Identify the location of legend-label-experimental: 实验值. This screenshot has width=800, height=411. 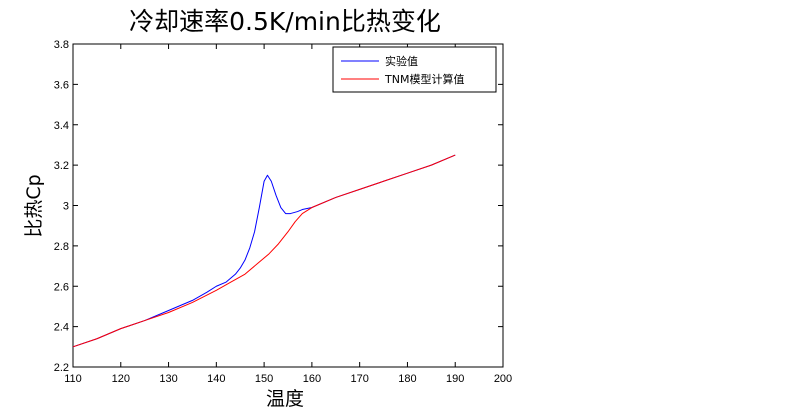
(401, 61).